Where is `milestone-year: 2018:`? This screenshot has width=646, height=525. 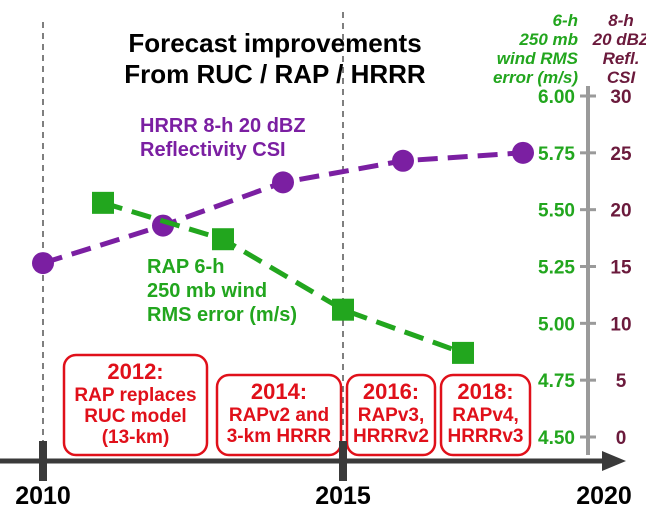 milestone-year: 2018: is located at coordinates (485, 391).